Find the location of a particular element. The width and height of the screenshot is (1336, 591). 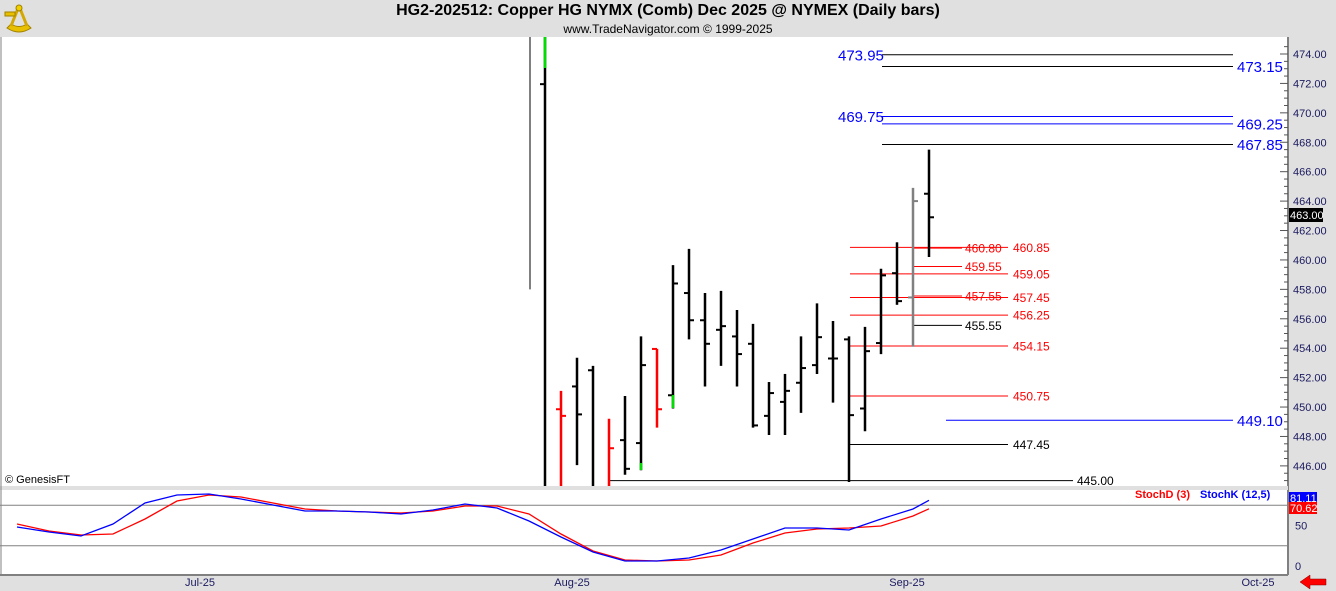

last-price-label: 463.00 is located at coordinates (1307, 216).